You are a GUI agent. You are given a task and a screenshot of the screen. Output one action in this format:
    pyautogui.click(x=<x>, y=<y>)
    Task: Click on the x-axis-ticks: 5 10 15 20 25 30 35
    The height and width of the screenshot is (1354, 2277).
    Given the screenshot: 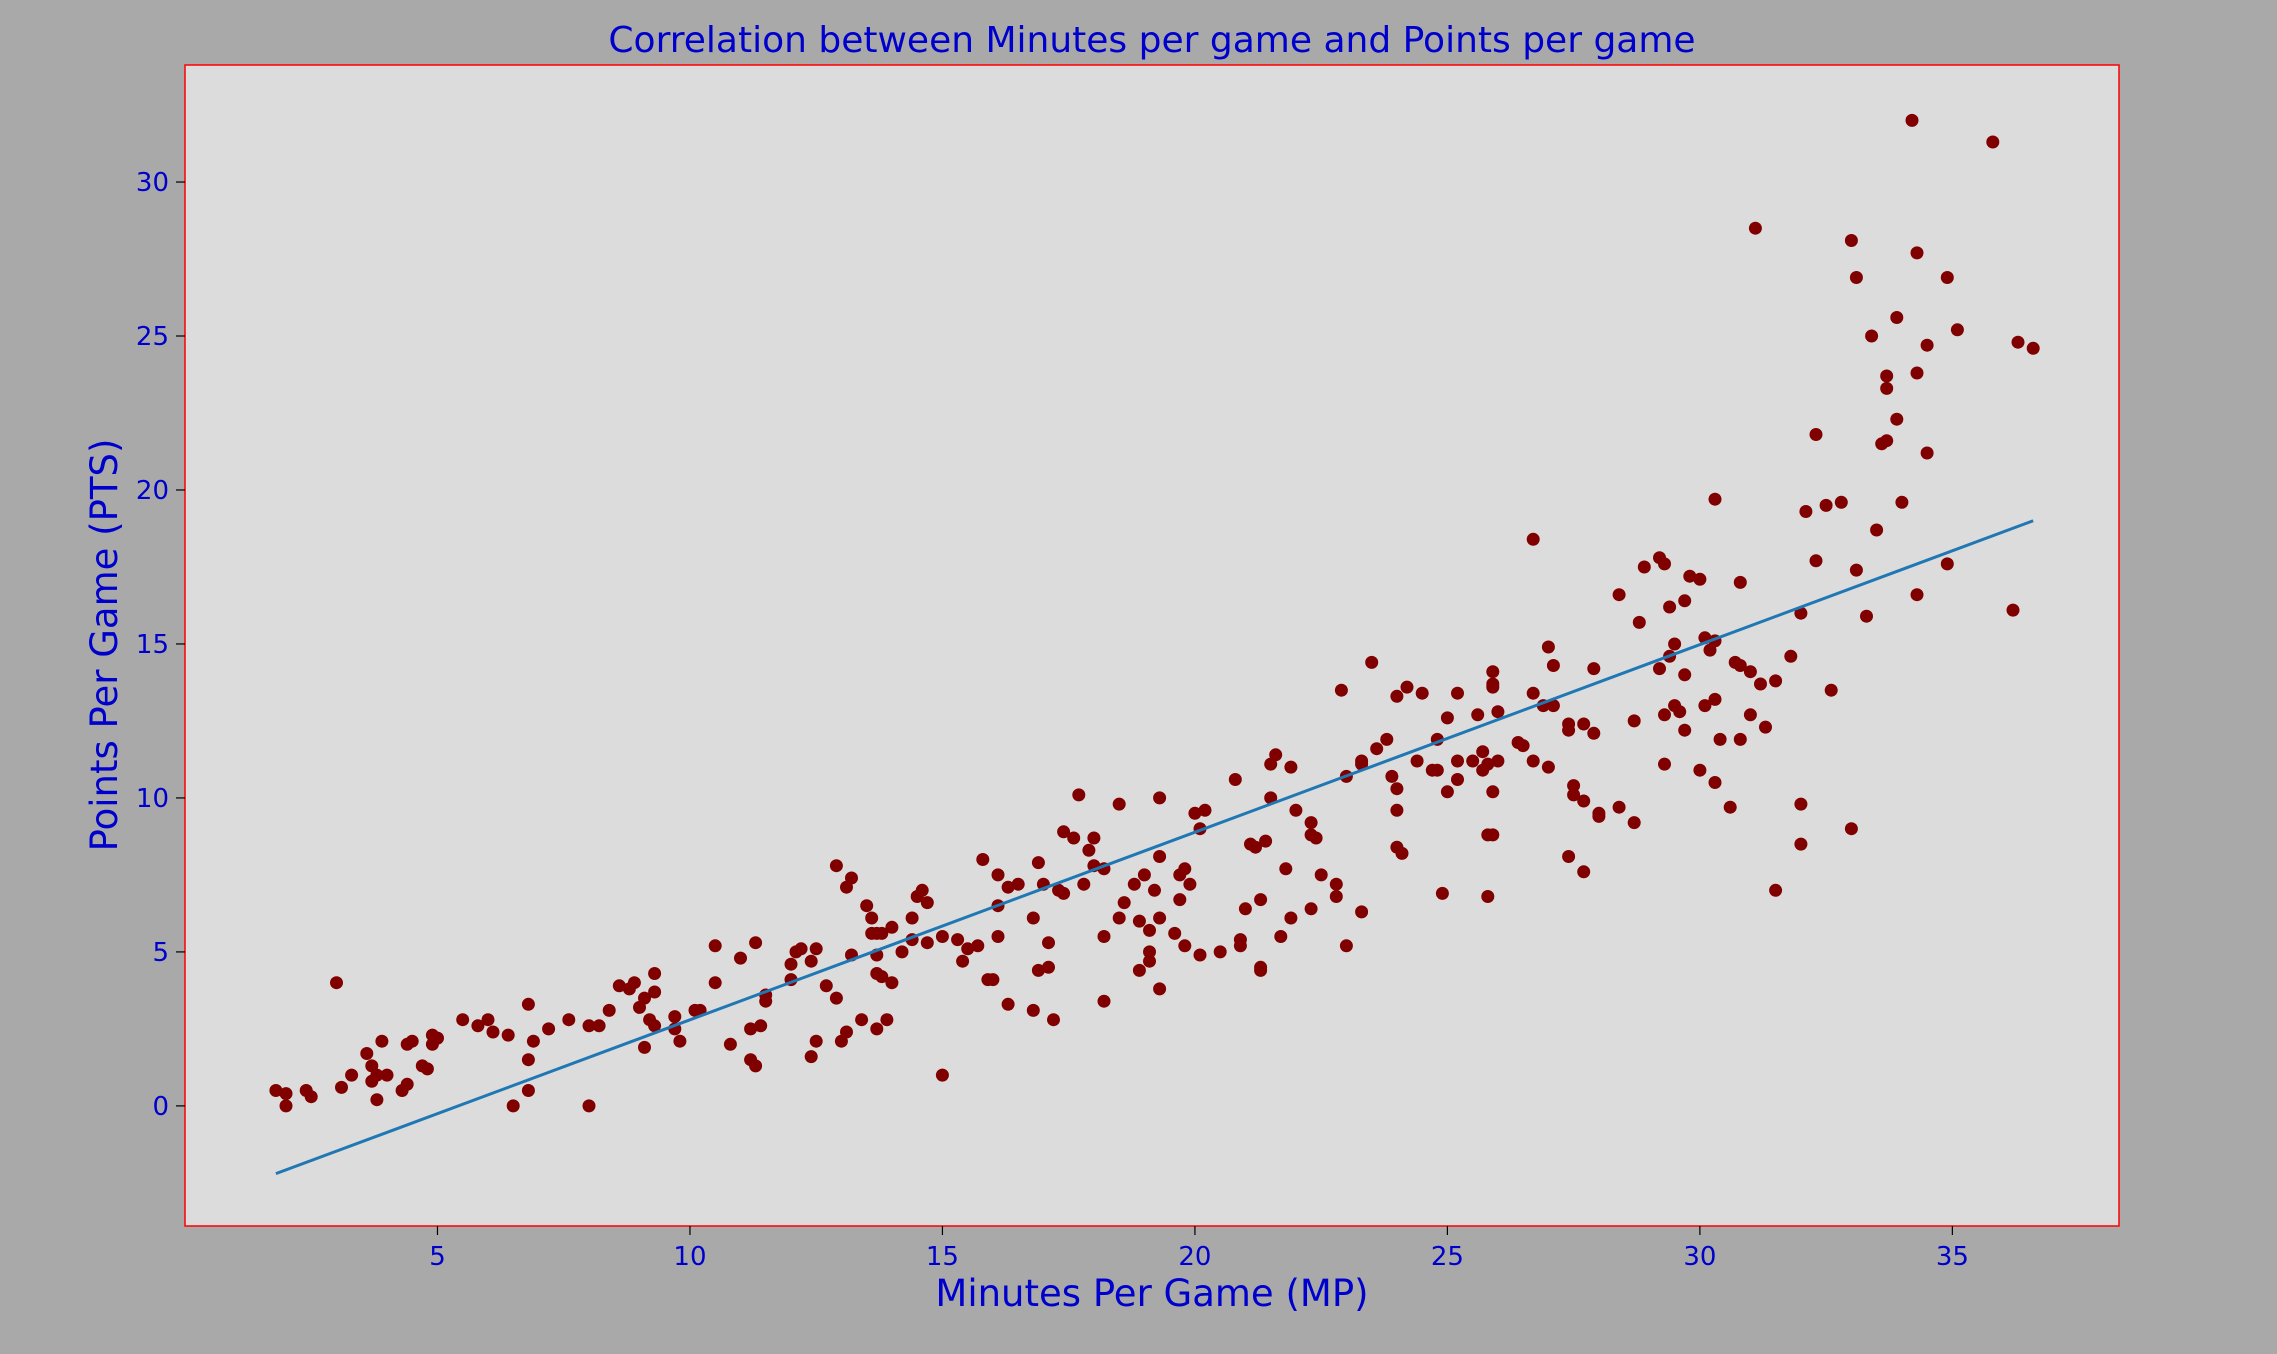 What is the action you would take?
    pyautogui.click(x=1199, y=1249)
    